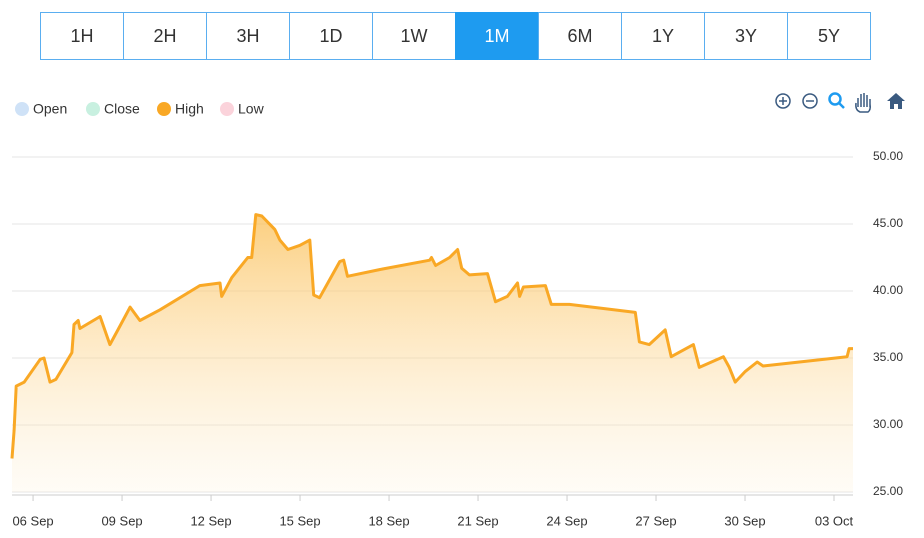  Describe the element at coordinates (299, 520) in the screenshot. I see `x-tick-label: 15 Sep` at that location.